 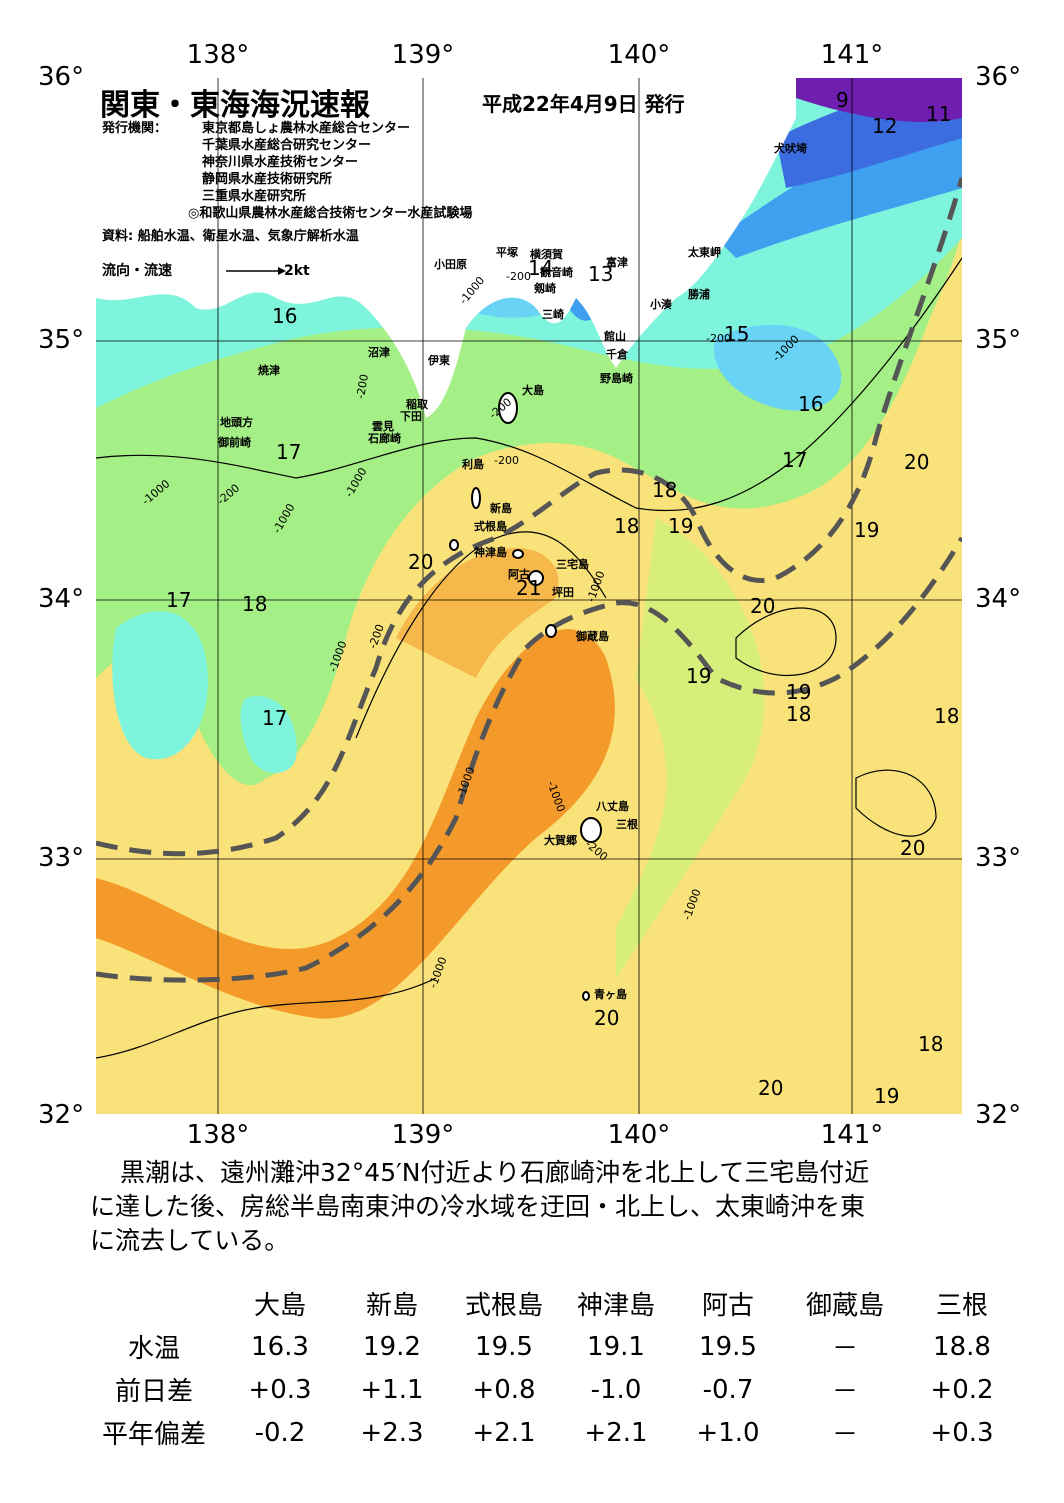 I want to click on place-odawara: 小田原, so click(x=450, y=264).